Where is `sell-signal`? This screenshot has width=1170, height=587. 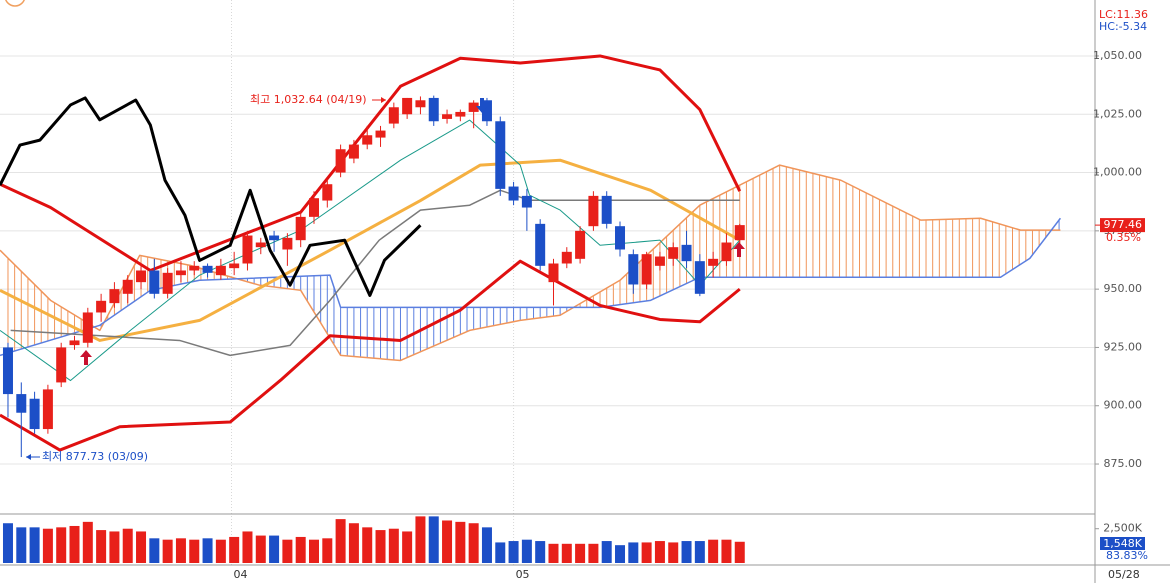
sell-signal is located at coordinates (482, 105).